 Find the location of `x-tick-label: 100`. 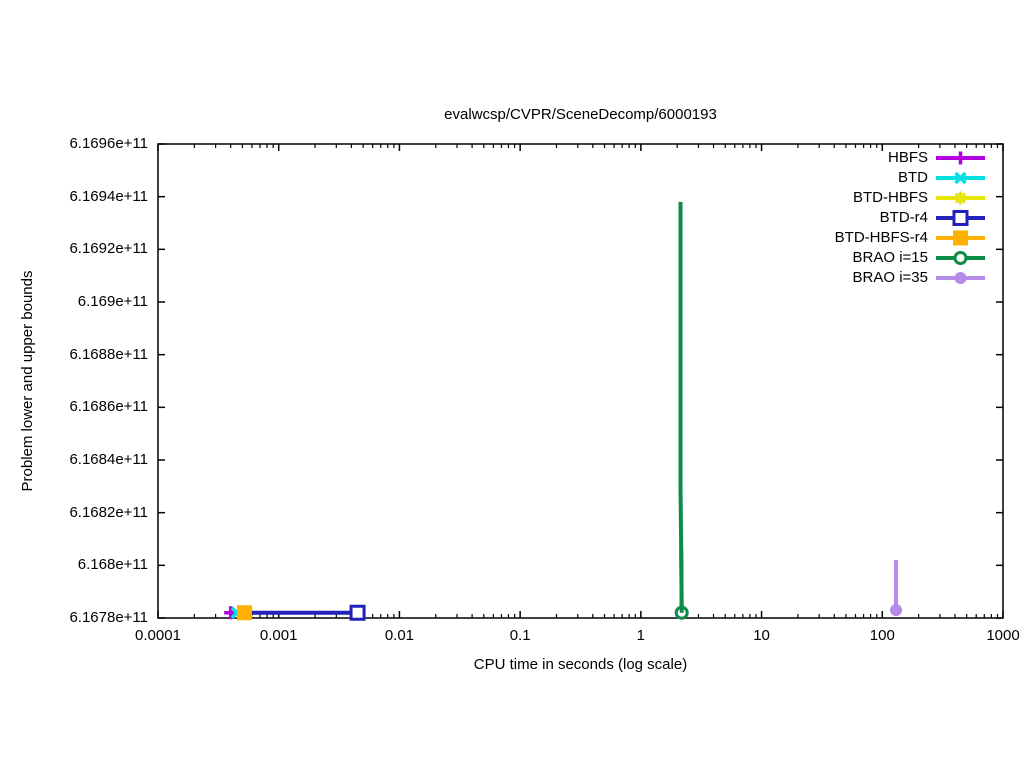

x-tick-label: 100 is located at coordinates (882, 635).